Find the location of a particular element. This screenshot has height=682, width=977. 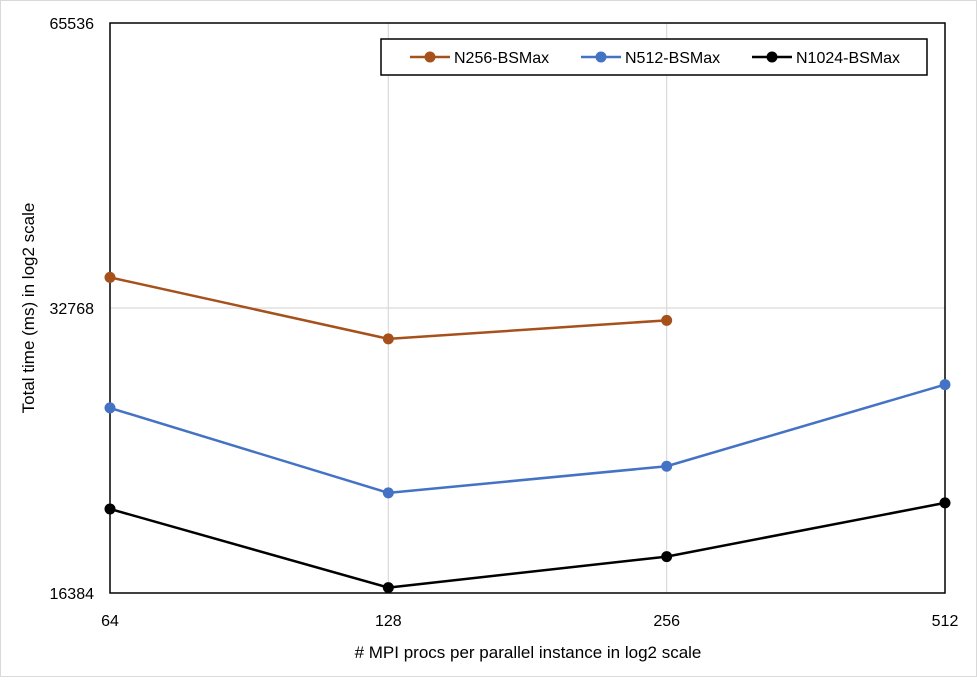

legend-box is located at coordinates (654, 57).